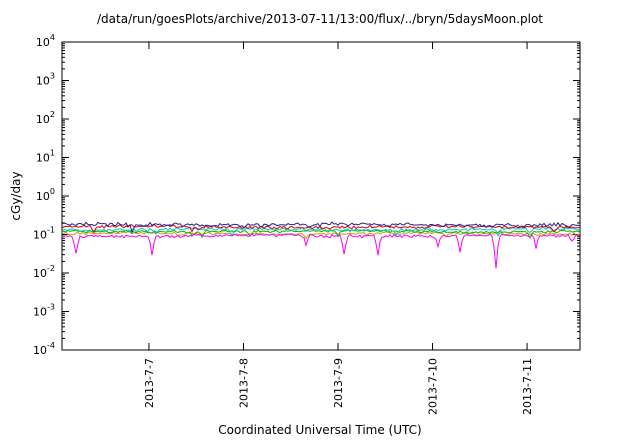  I want to click on y-tick-label: 10³, so click(45, 80).